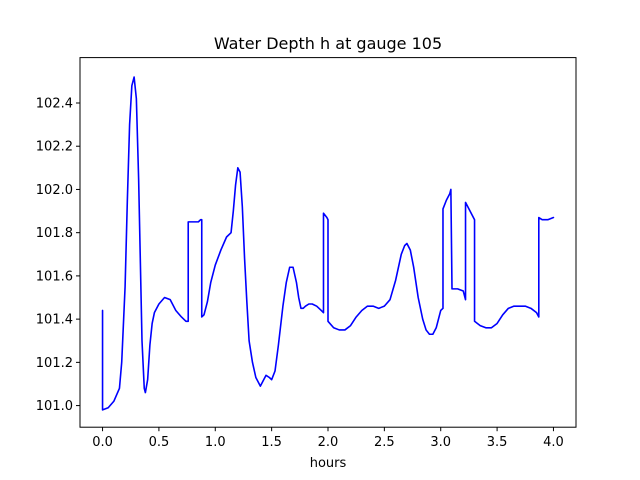  I want to click on y-tick-label: 101.6, so click(54, 276).